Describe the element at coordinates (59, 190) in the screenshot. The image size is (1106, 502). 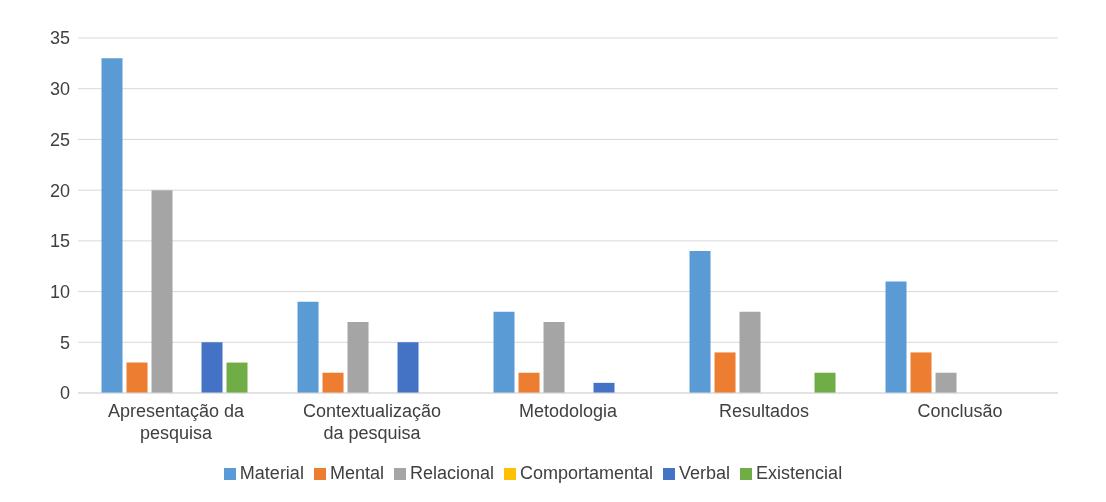
I see `y-tick-label: 20` at that location.